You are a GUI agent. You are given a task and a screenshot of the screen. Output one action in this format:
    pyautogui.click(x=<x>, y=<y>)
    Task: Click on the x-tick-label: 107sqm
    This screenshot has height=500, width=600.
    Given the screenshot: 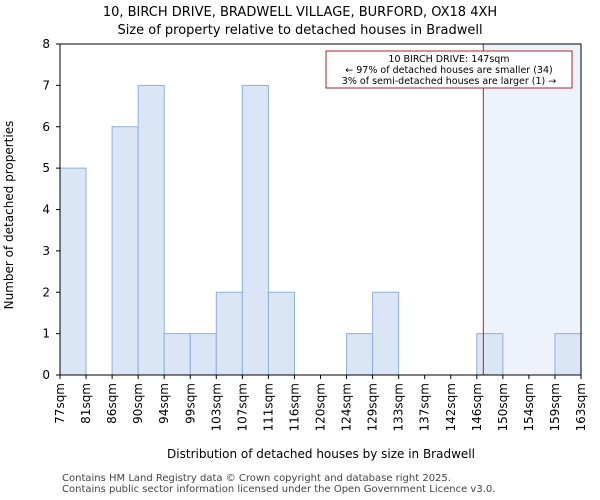 What is the action you would take?
    pyautogui.click(x=242, y=407)
    